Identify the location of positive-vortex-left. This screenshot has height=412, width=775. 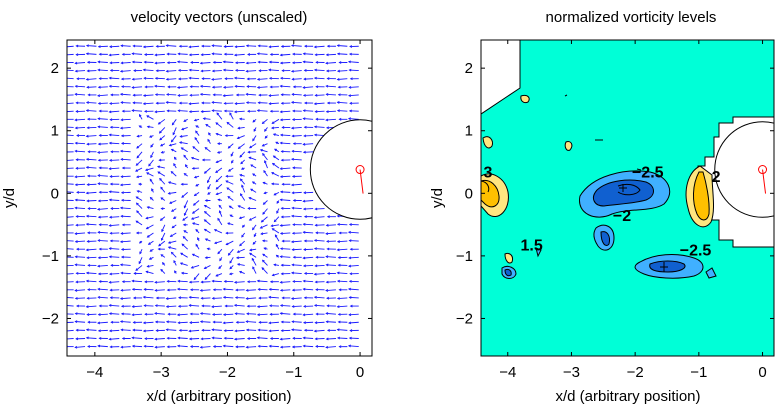
(495, 195).